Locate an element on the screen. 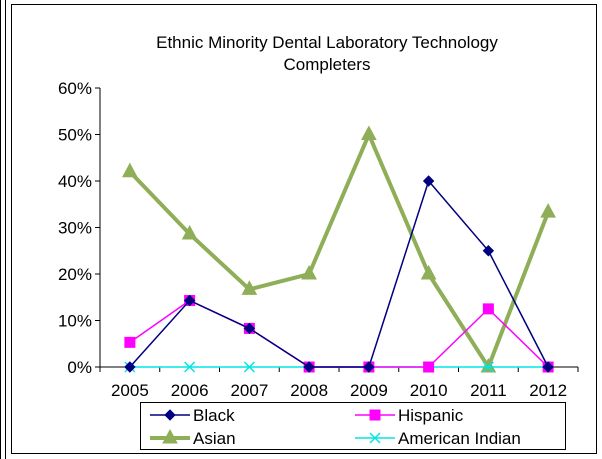  legend-swatch-marker-stroke is located at coordinates (375, 438).